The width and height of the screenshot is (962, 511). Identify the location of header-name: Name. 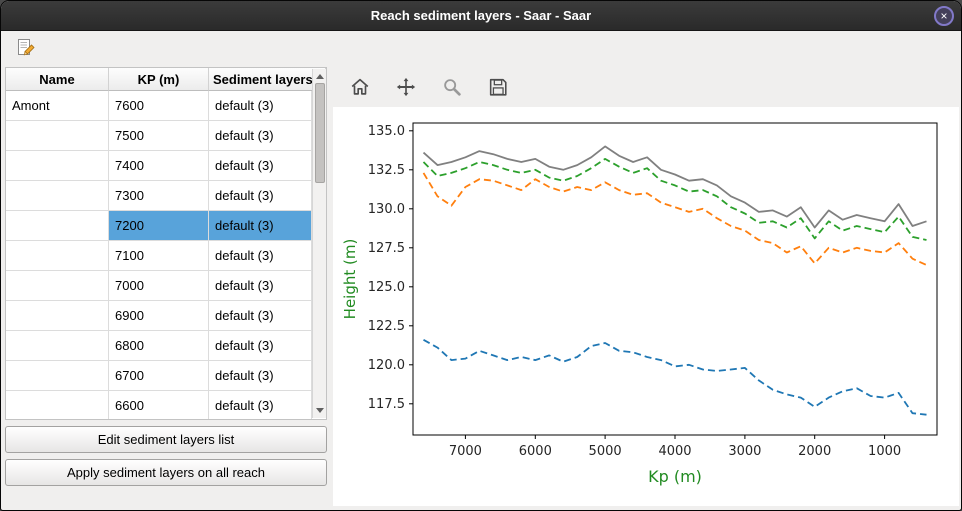
(57, 79).